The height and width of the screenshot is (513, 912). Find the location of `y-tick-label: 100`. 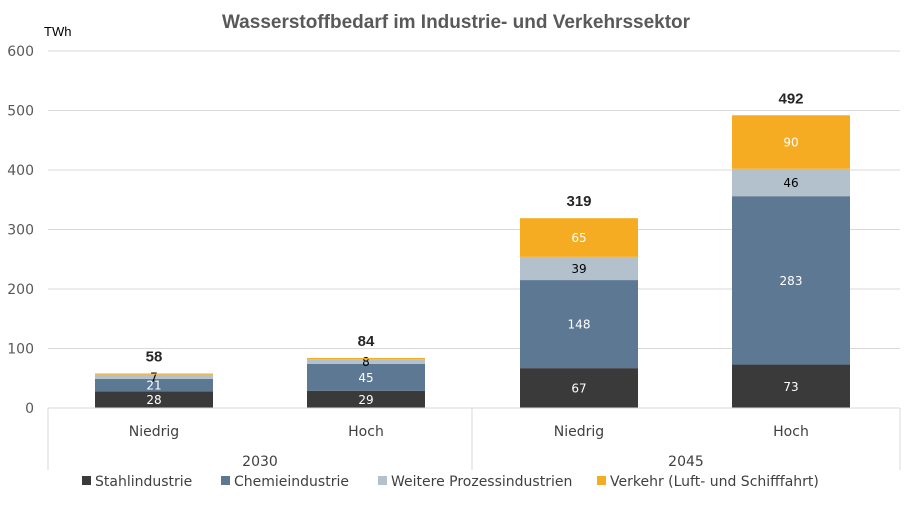

y-tick-label: 100 is located at coordinates (20, 350).